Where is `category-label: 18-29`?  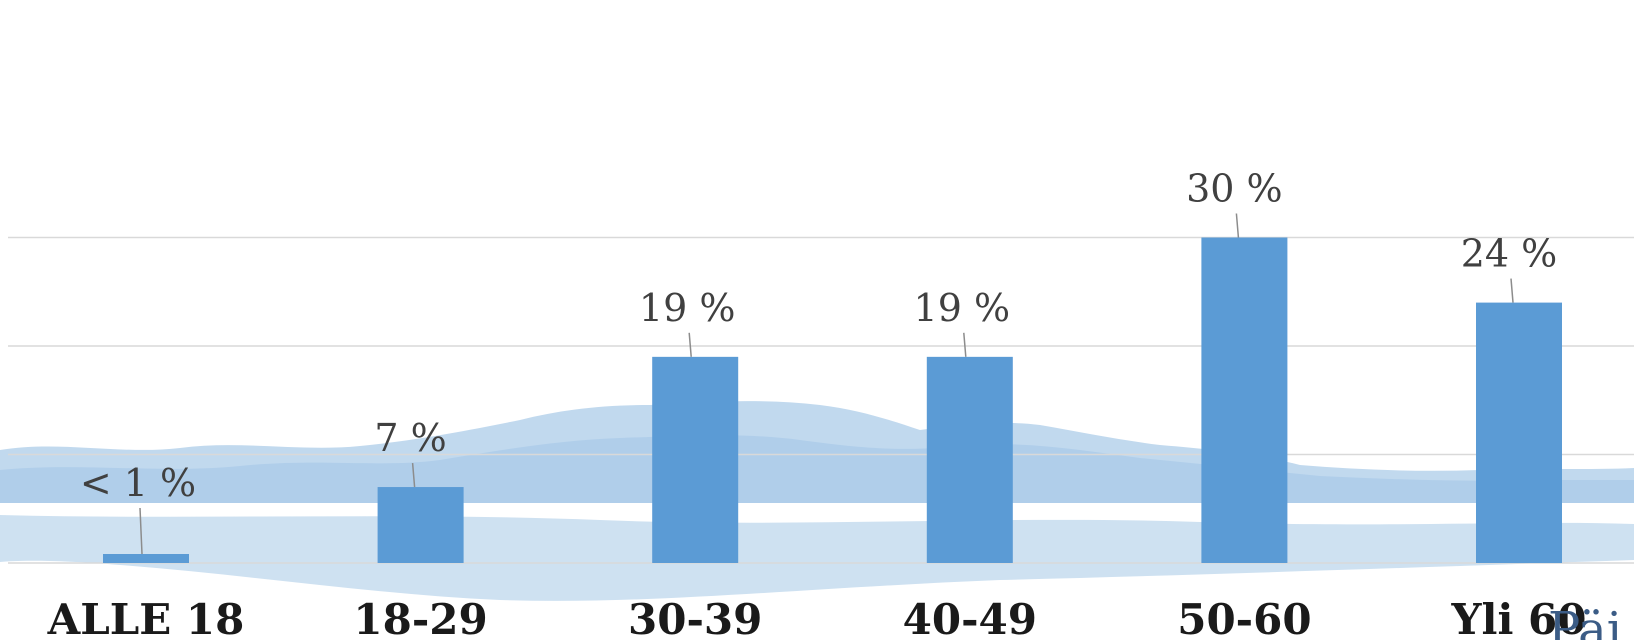
category-label: 18-29 is located at coordinates (420, 617).